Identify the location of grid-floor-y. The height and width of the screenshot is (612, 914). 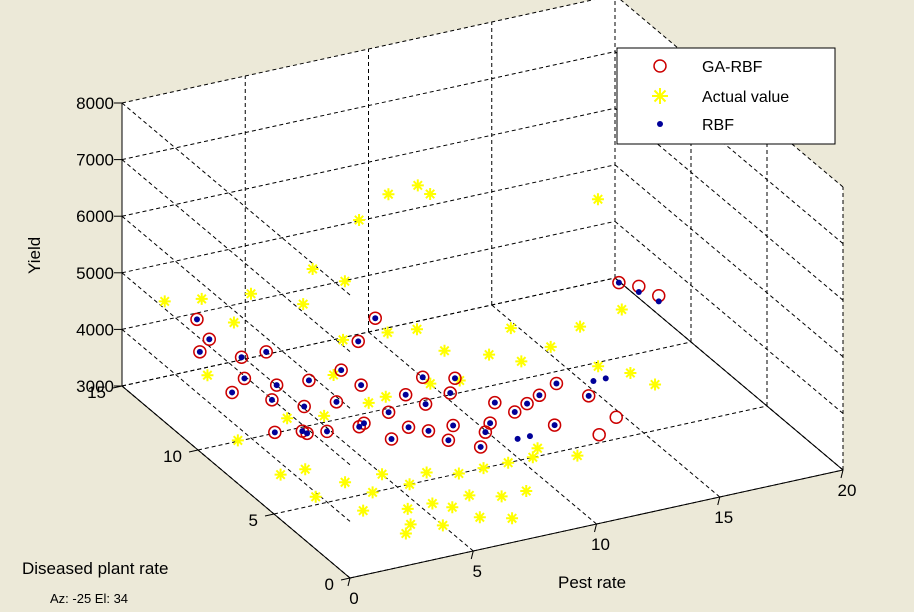
(520, 460).